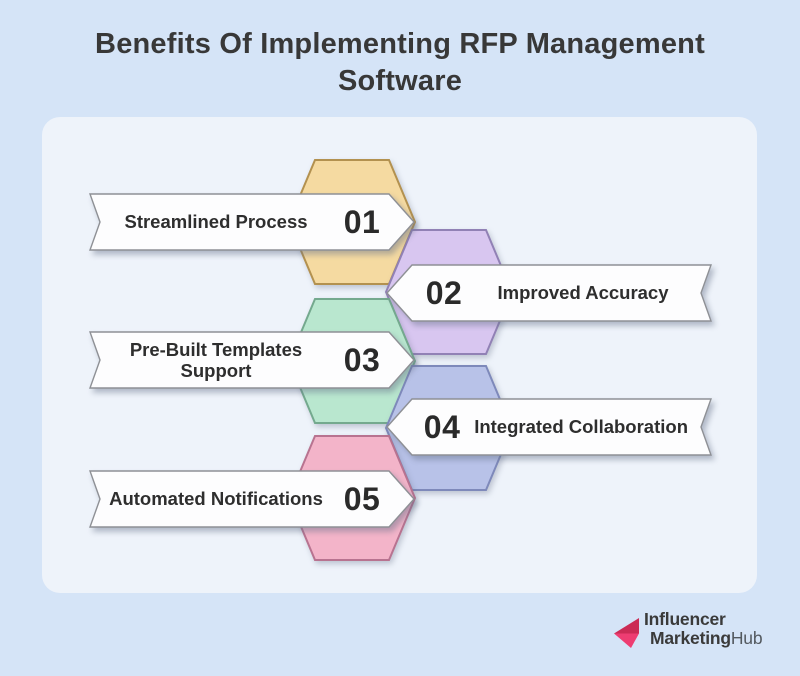 This screenshot has width=800, height=676. I want to click on benefit-label-1: Streamlined Process, so click(216, 222).